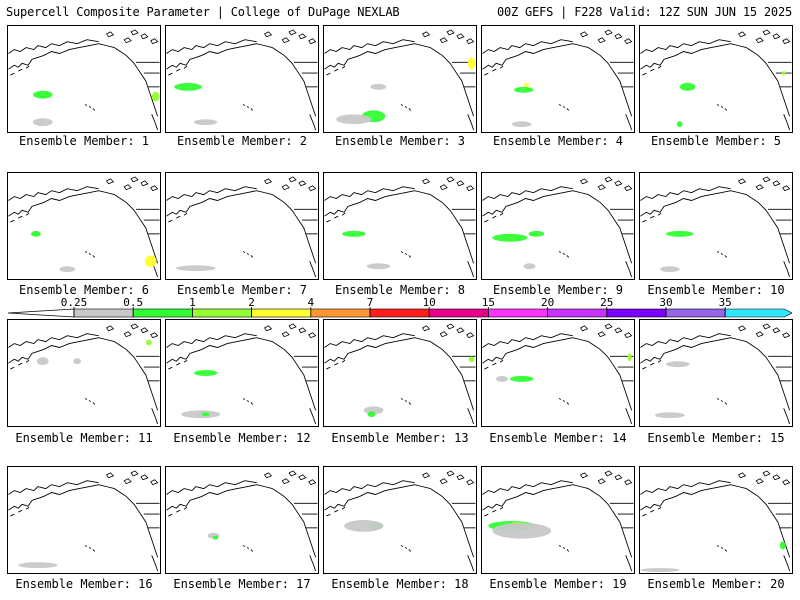 The height and width of the screenshot is (600, 800). Describe the element at coordinates (370, 302) in the screenshot. I see `colorbar-label: 7` at that location.